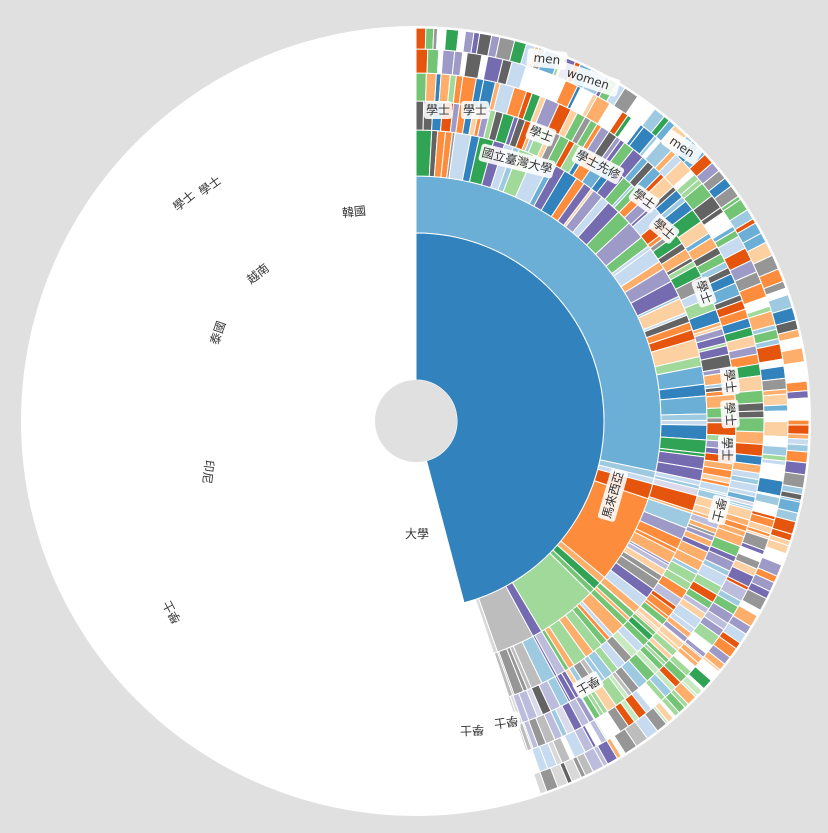 This screenshot has width=828, height=833. I want to click on segment-label: 韓國, so click(354, 212).